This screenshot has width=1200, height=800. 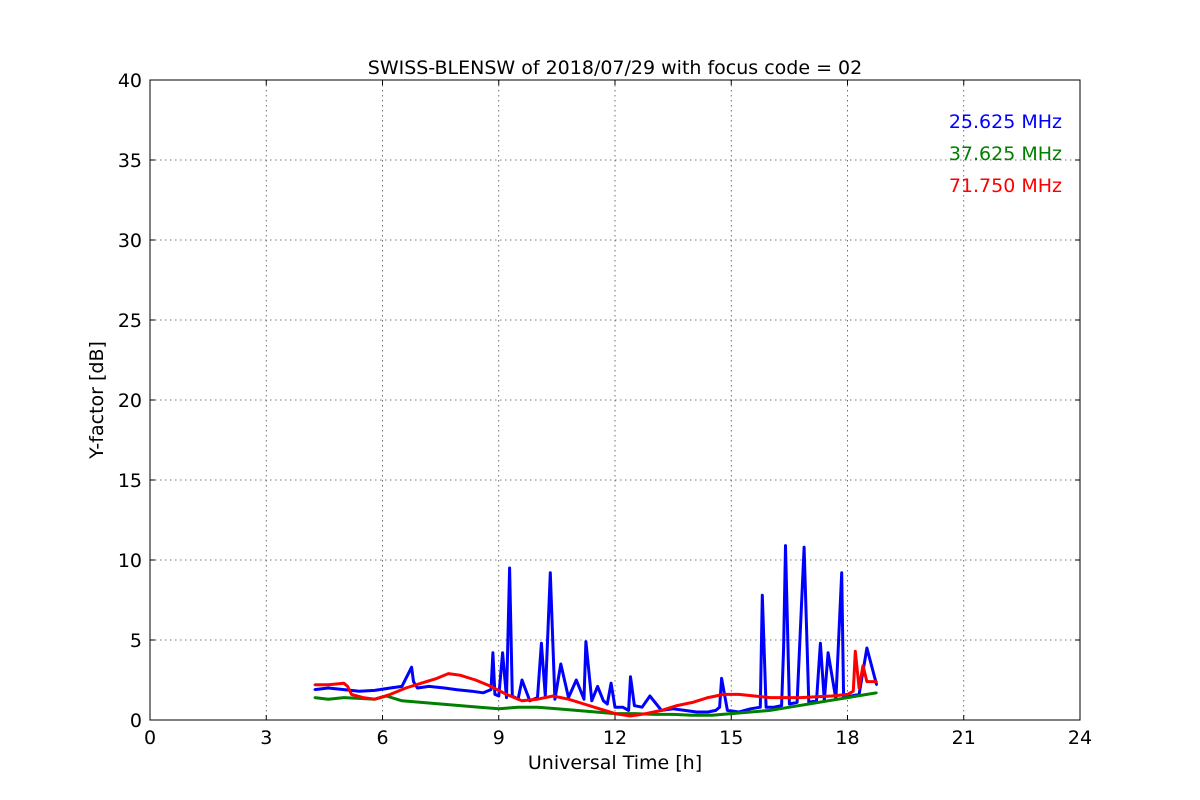 I want to click on legend: 25.625 MHz 37.625 MHz 71.750 MHz, so click(x=1005, y=154).